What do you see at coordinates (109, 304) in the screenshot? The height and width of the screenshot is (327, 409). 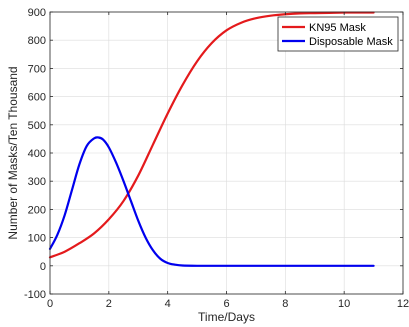 I see `x-tick-label: 2` at bounding box center [109, 304].